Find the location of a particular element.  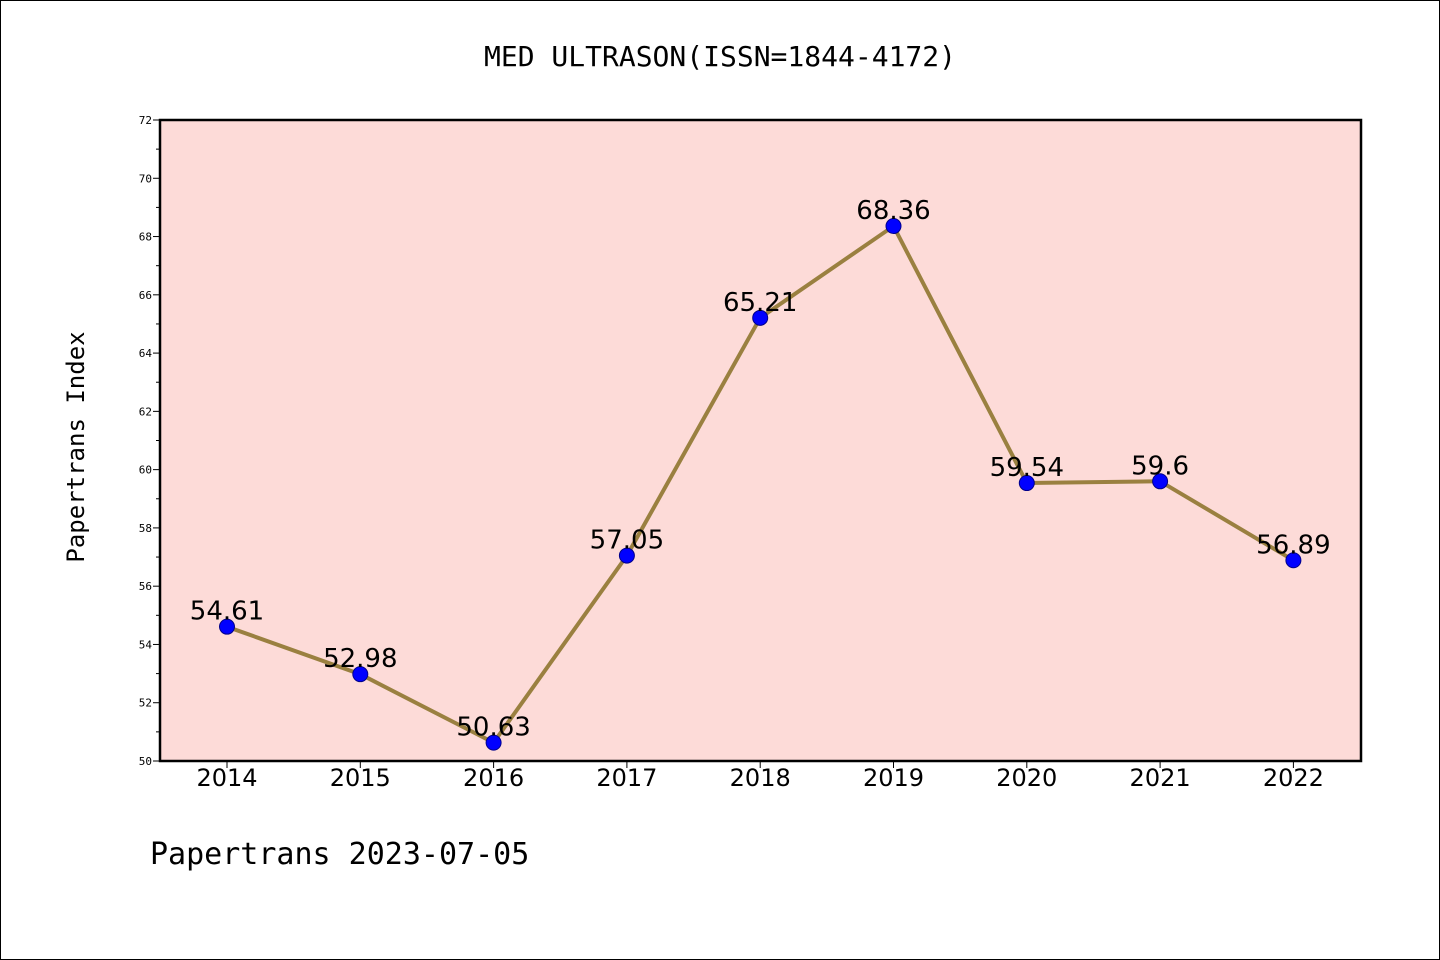

y-axis-label: Papertrans Index is located at coordinates (76, 446).